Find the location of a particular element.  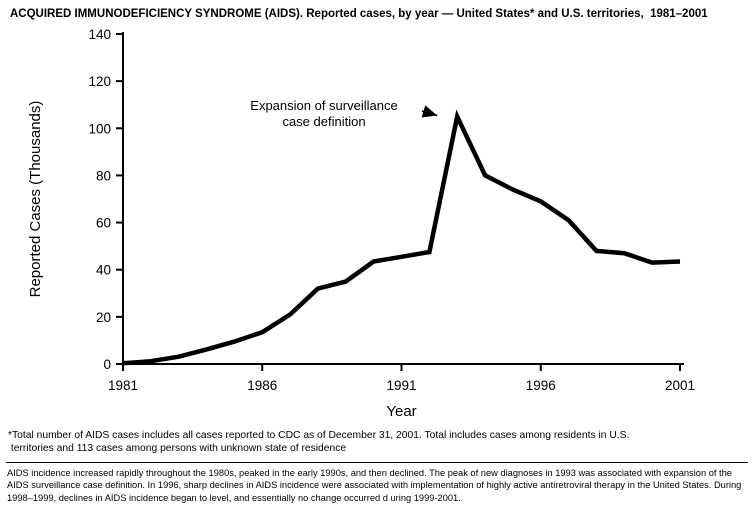

x-tick-label: 1986 is located at coordinates (262, 385).